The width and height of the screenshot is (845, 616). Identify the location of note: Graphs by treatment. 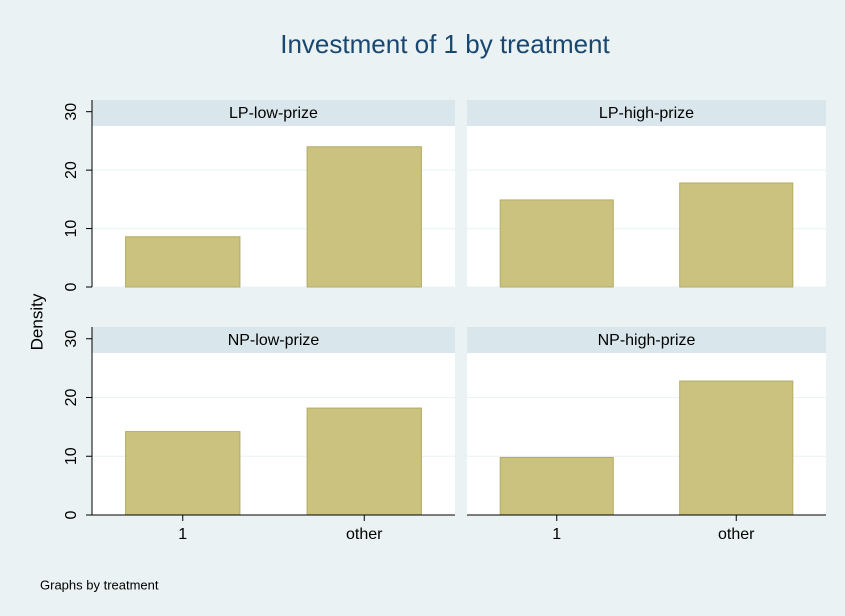
(99, 584).